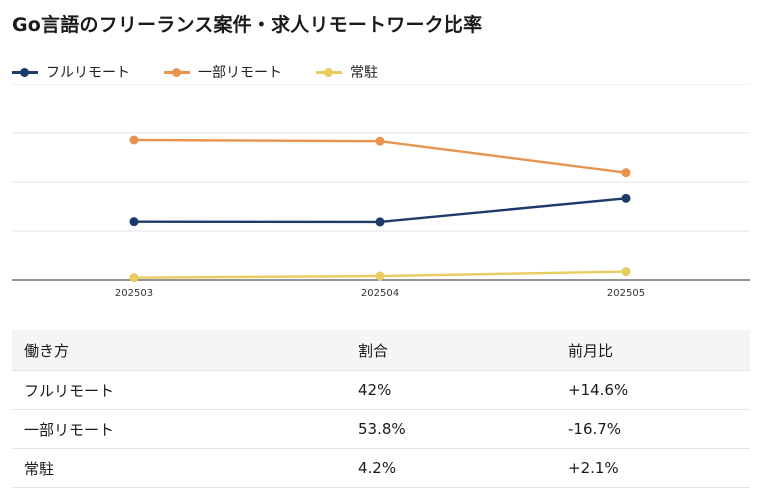 This screenshot has width=762, height=500. I want to click on chart-title: Go言語のフリーランス案件・求人リモートワーク比率, so click(247, 25).